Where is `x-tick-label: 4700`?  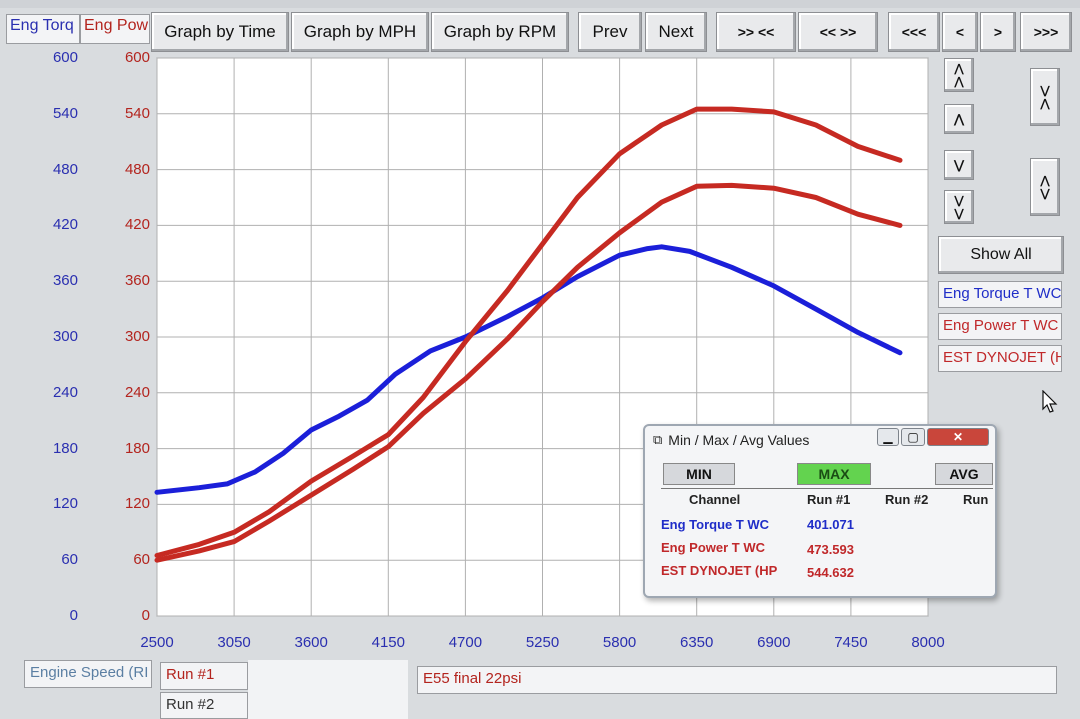 x-tick-label: 4700 is located at coordinates (465, 642).